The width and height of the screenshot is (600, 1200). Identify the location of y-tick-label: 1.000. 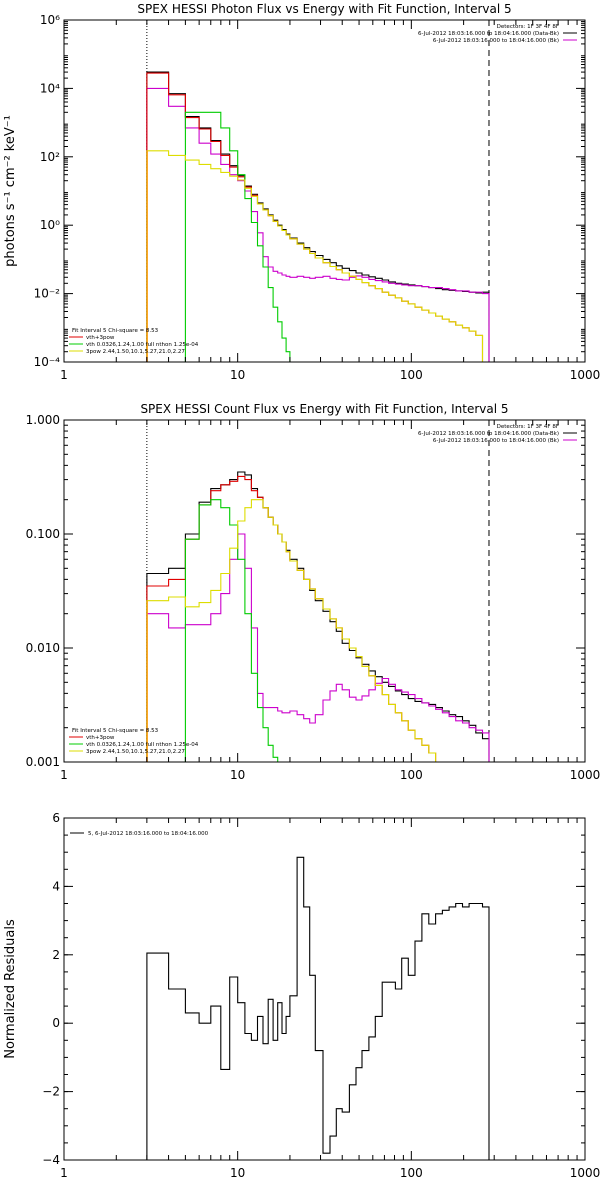
(43, 420).